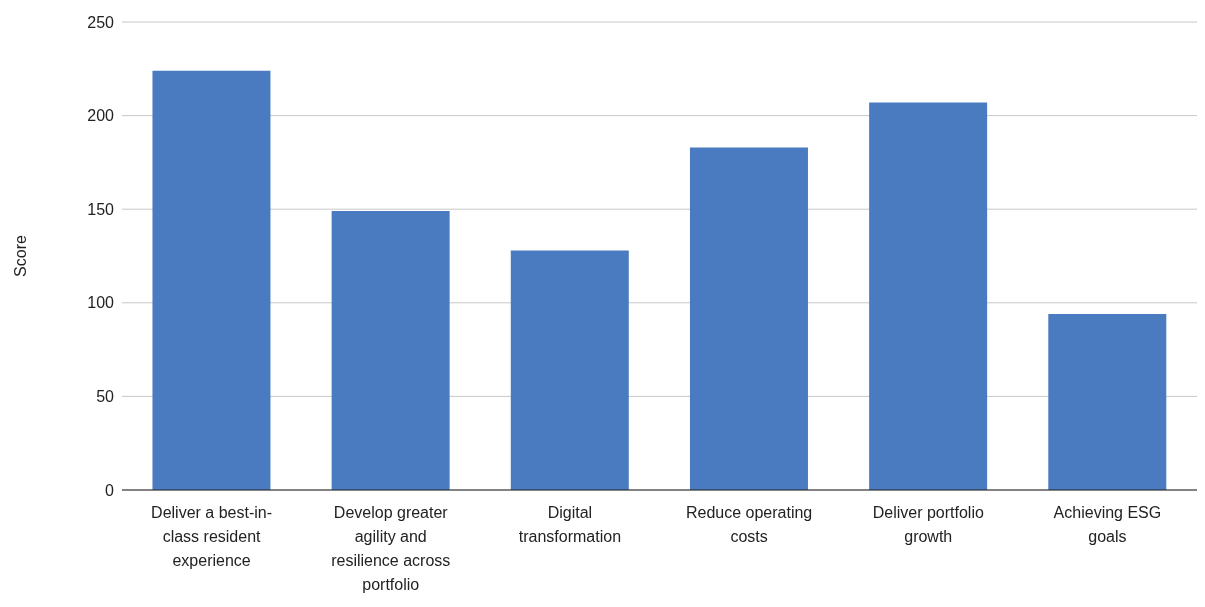 The height and width of the screenshot is (607, 1205). I want to click on x-tick-label: Digital transformation, so click(570, 524).